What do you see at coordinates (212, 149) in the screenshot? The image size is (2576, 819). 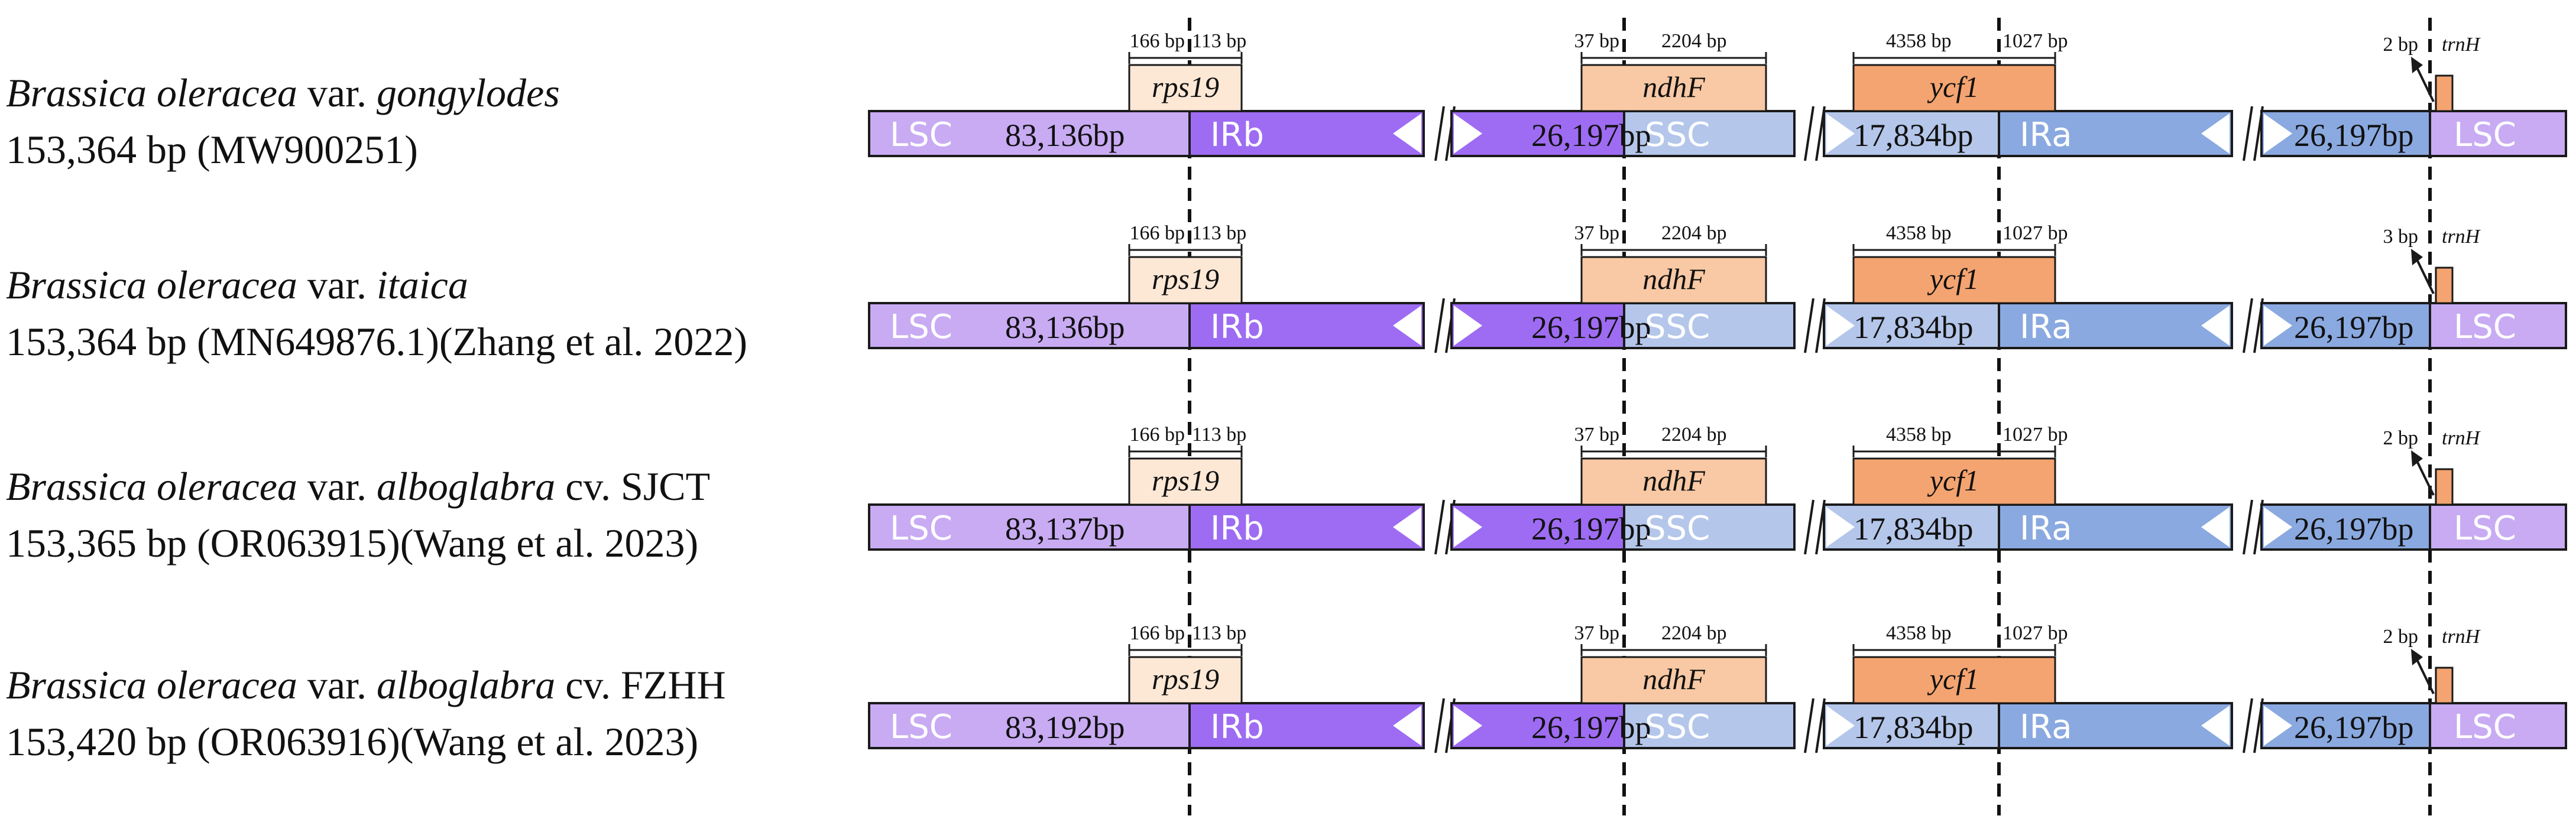 I see `genome-size-accession: 153,364 bp (MW900251)` at bounding box center [212, 149].